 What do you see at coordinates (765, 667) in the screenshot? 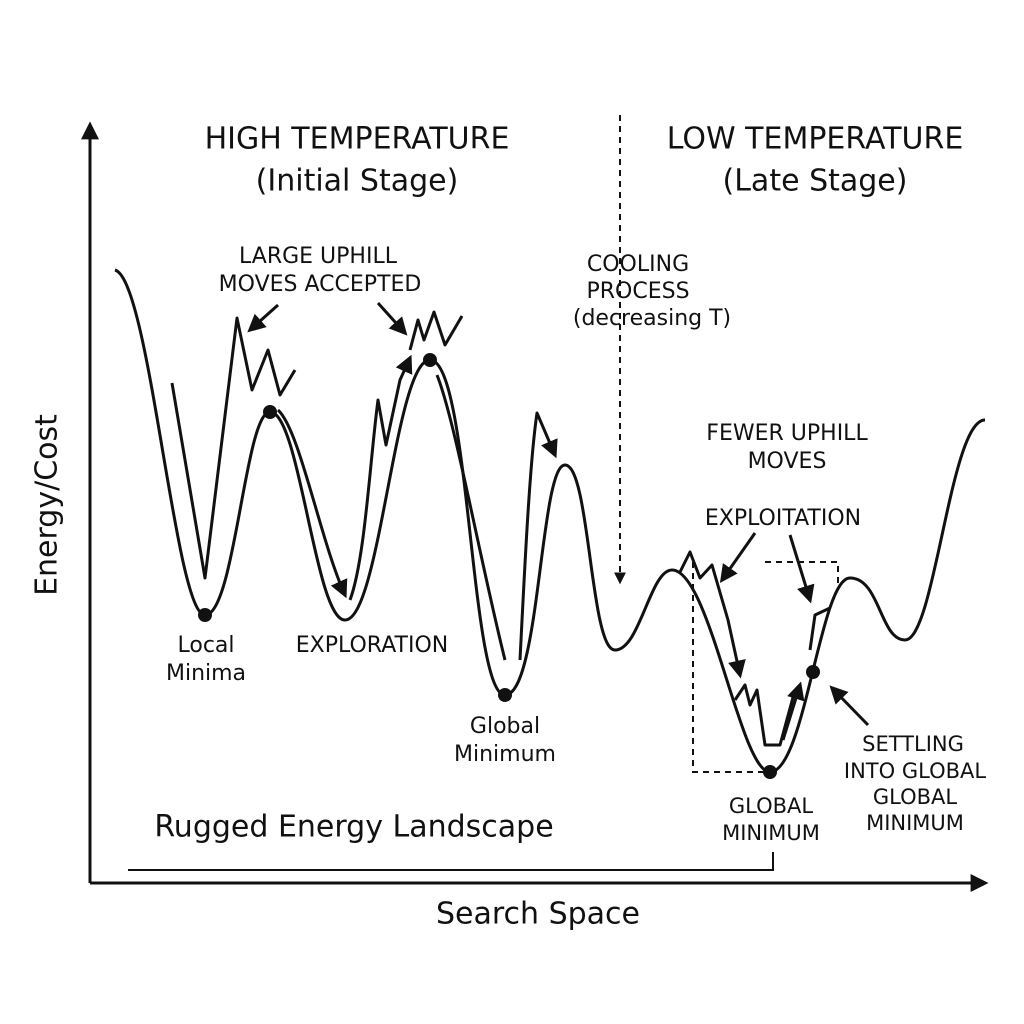
I see `focus-box` at bounding box center [765, 667].